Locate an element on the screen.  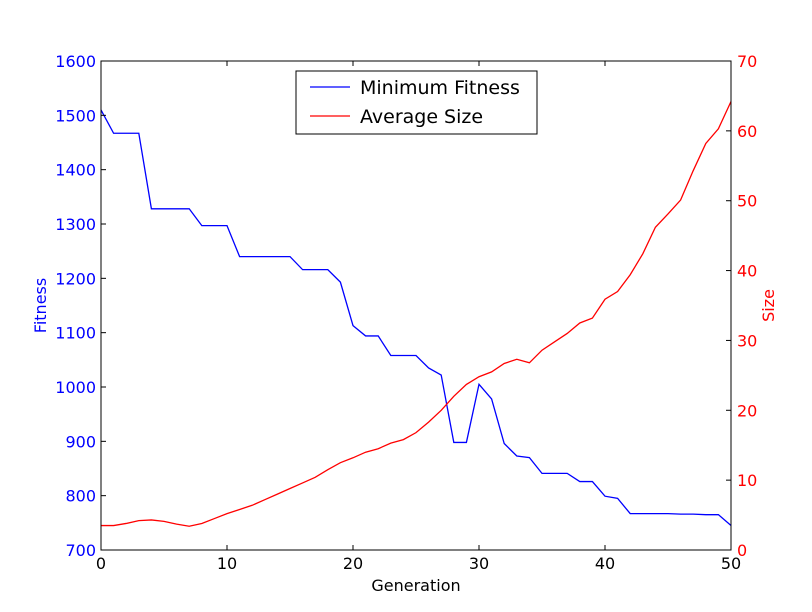
y-right-tick-label: 70 is located at coordinates (747, 61).